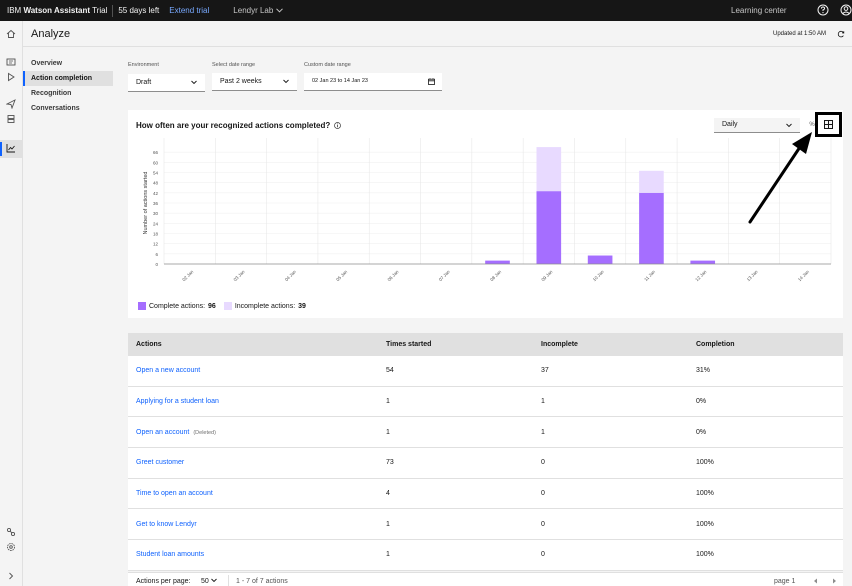  Describe the element at coordinates (338, 125) in the screenshot. I see `info-icon` at that location.